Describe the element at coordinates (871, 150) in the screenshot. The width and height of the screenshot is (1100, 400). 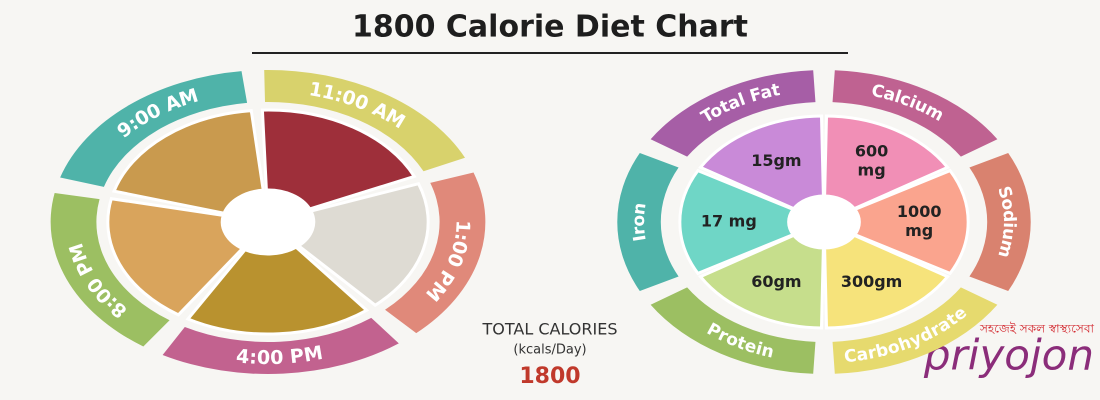
I see `nutrient-value: 600` at that location.